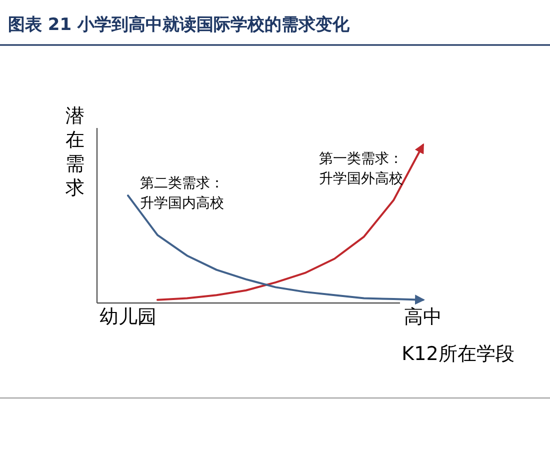 The height and width of the screenshot is (458, 550). What do you see at coordinates (75, 152) in the screenshot?
I see `y-axis-title: 潜在需求` at bounding box center [75, 152].